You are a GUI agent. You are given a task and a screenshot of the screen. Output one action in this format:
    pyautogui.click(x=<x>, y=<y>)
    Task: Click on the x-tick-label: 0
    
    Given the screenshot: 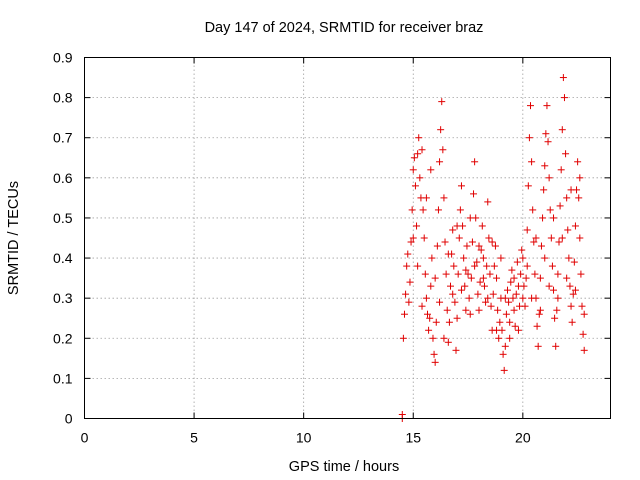 What is the action you would take?
    pyautogui.click(x=85, y=438)
    